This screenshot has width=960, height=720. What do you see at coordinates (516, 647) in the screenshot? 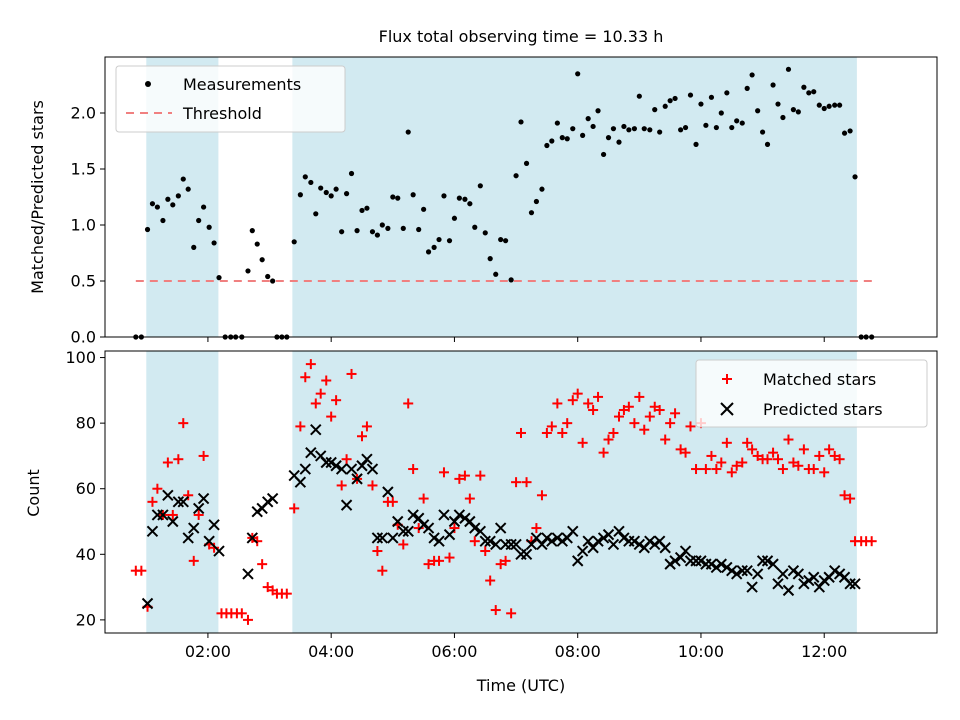
I see `bottom-x-axis: 02:00 04:00 06:00 08:00 10:00 12:00` at bounding box center [516, 647].